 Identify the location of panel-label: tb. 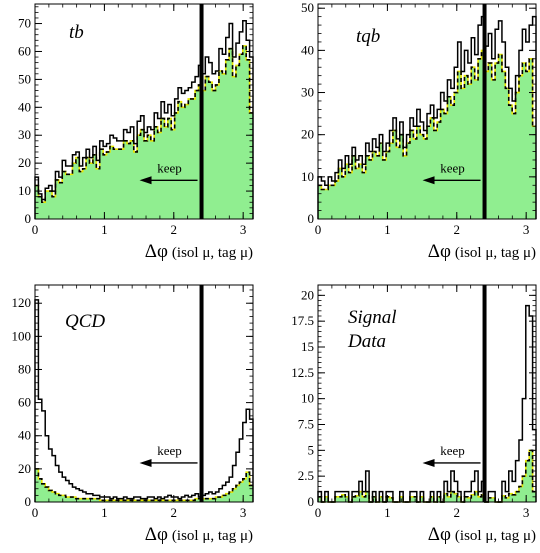
(76, 32).